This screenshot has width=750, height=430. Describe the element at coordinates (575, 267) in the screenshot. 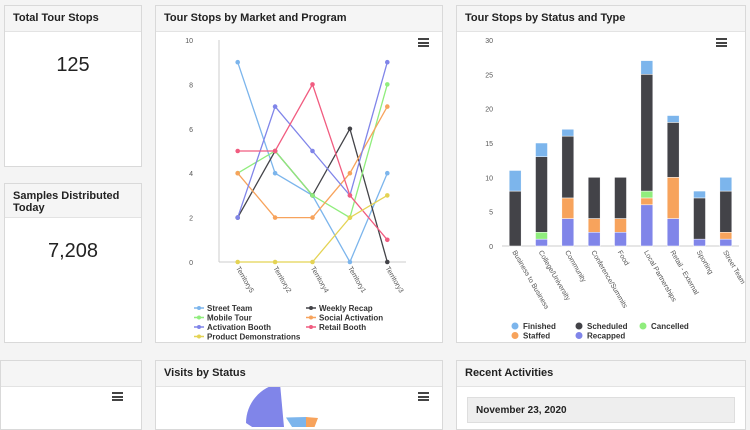

I see `x-tick-label: Community` at that location.